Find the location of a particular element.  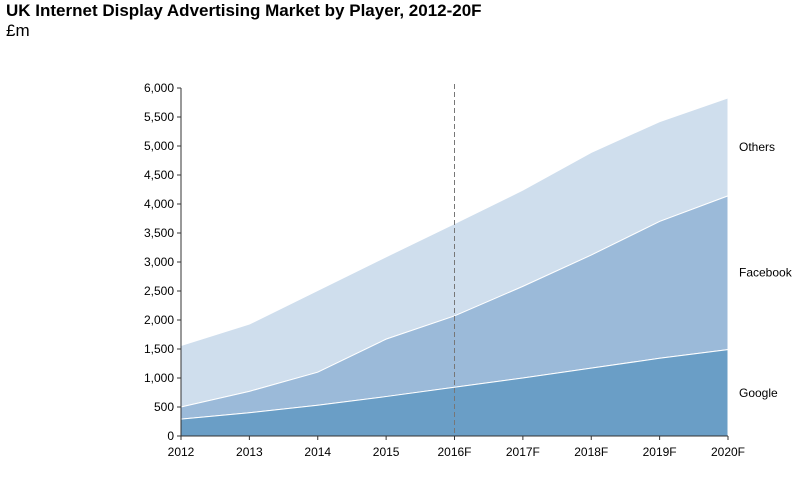

y-tick-label: 0 is located at coordinates (170, 436).